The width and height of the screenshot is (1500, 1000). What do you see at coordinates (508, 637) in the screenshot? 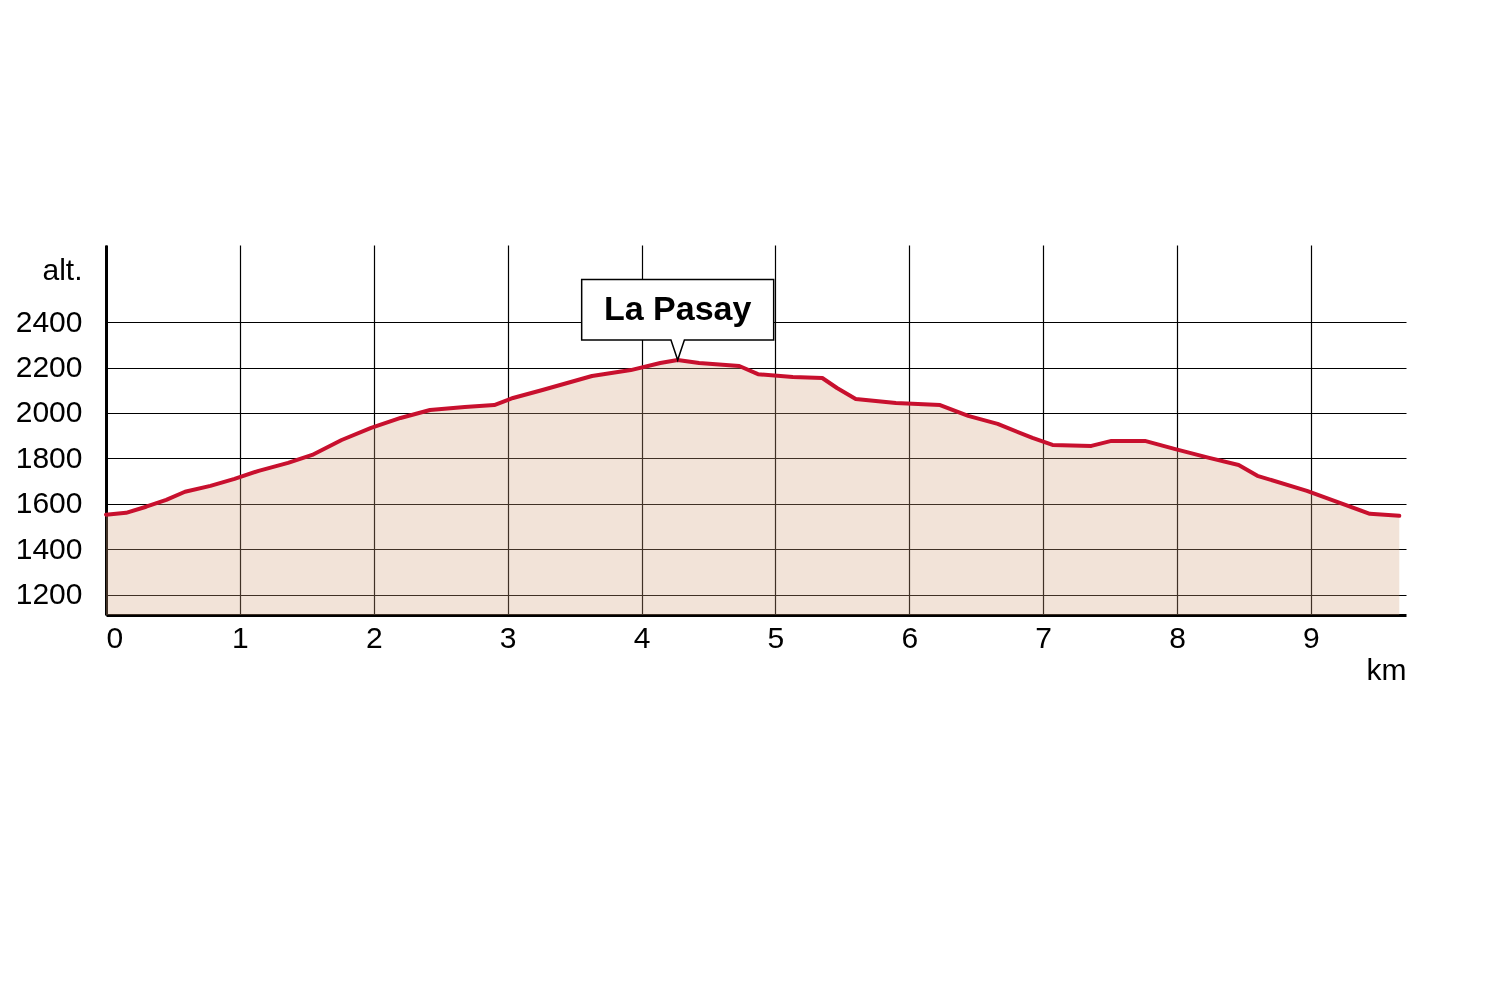
I see `x-tick-label: 3` at bounding box center [508, 637].